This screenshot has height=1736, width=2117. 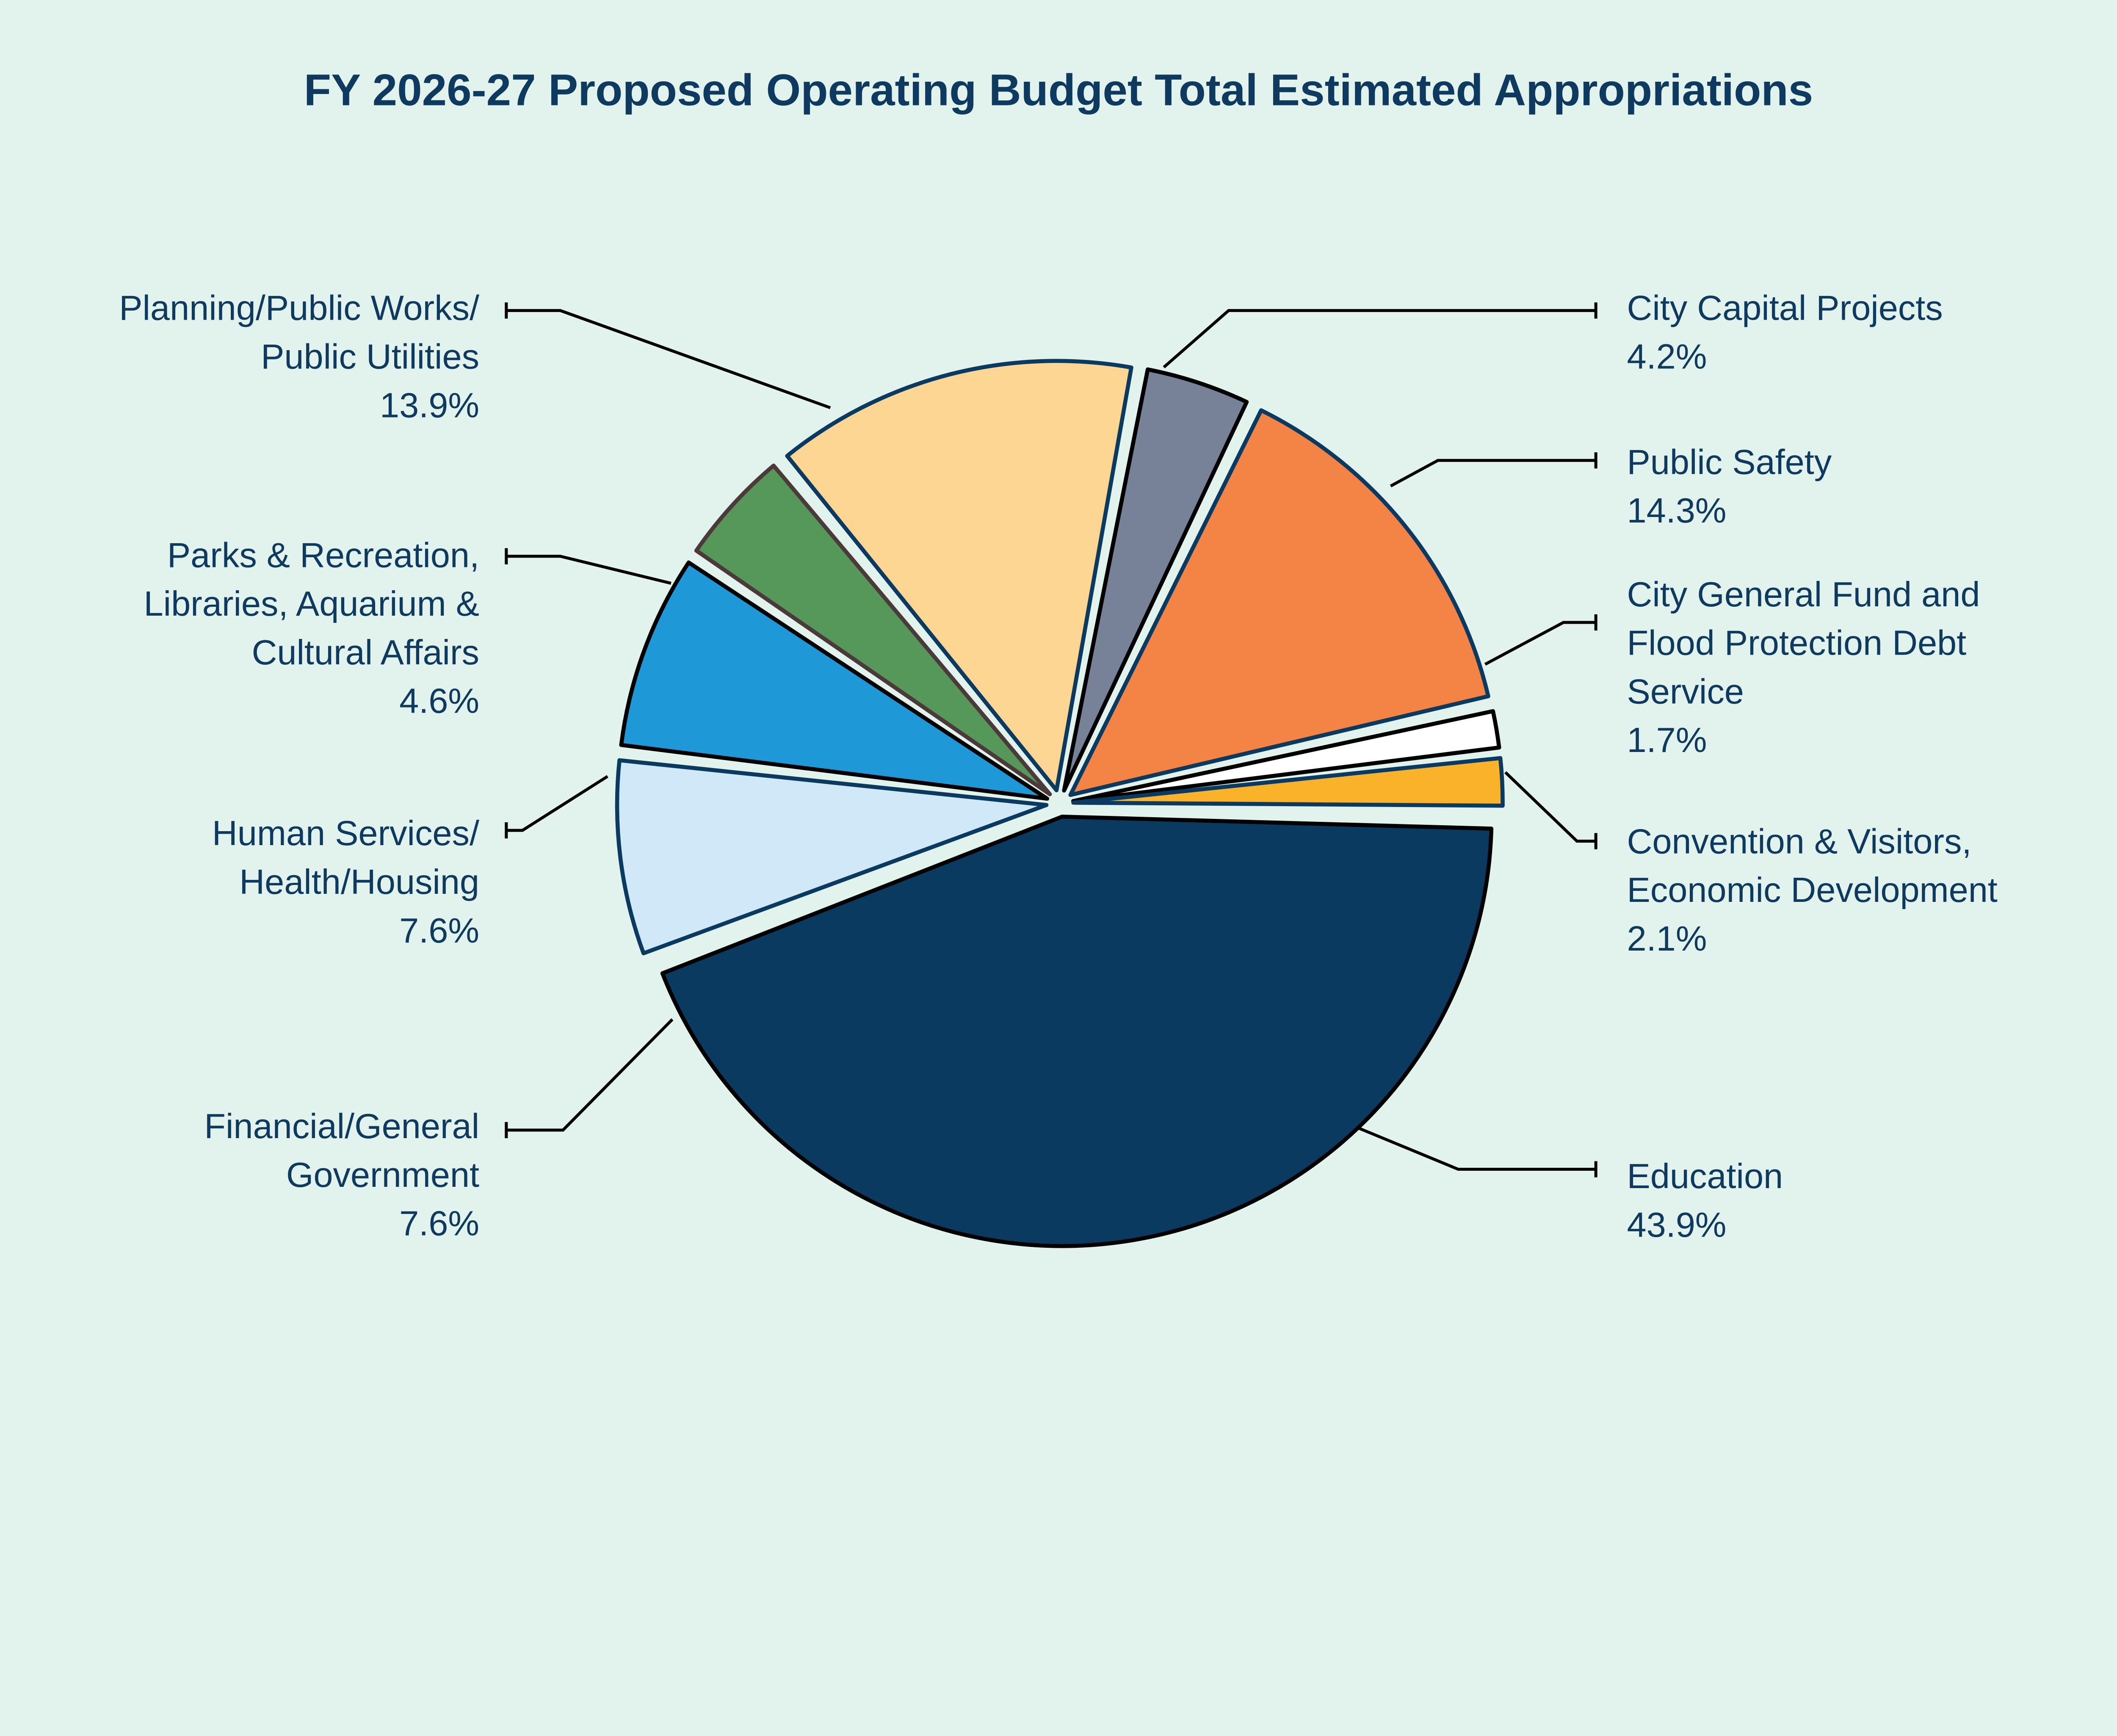 What do you see at coordinates (1676, 1224) in the screenshot?
I see `slice-value-label: 43.9%` at bounding box center [1676, 1224].